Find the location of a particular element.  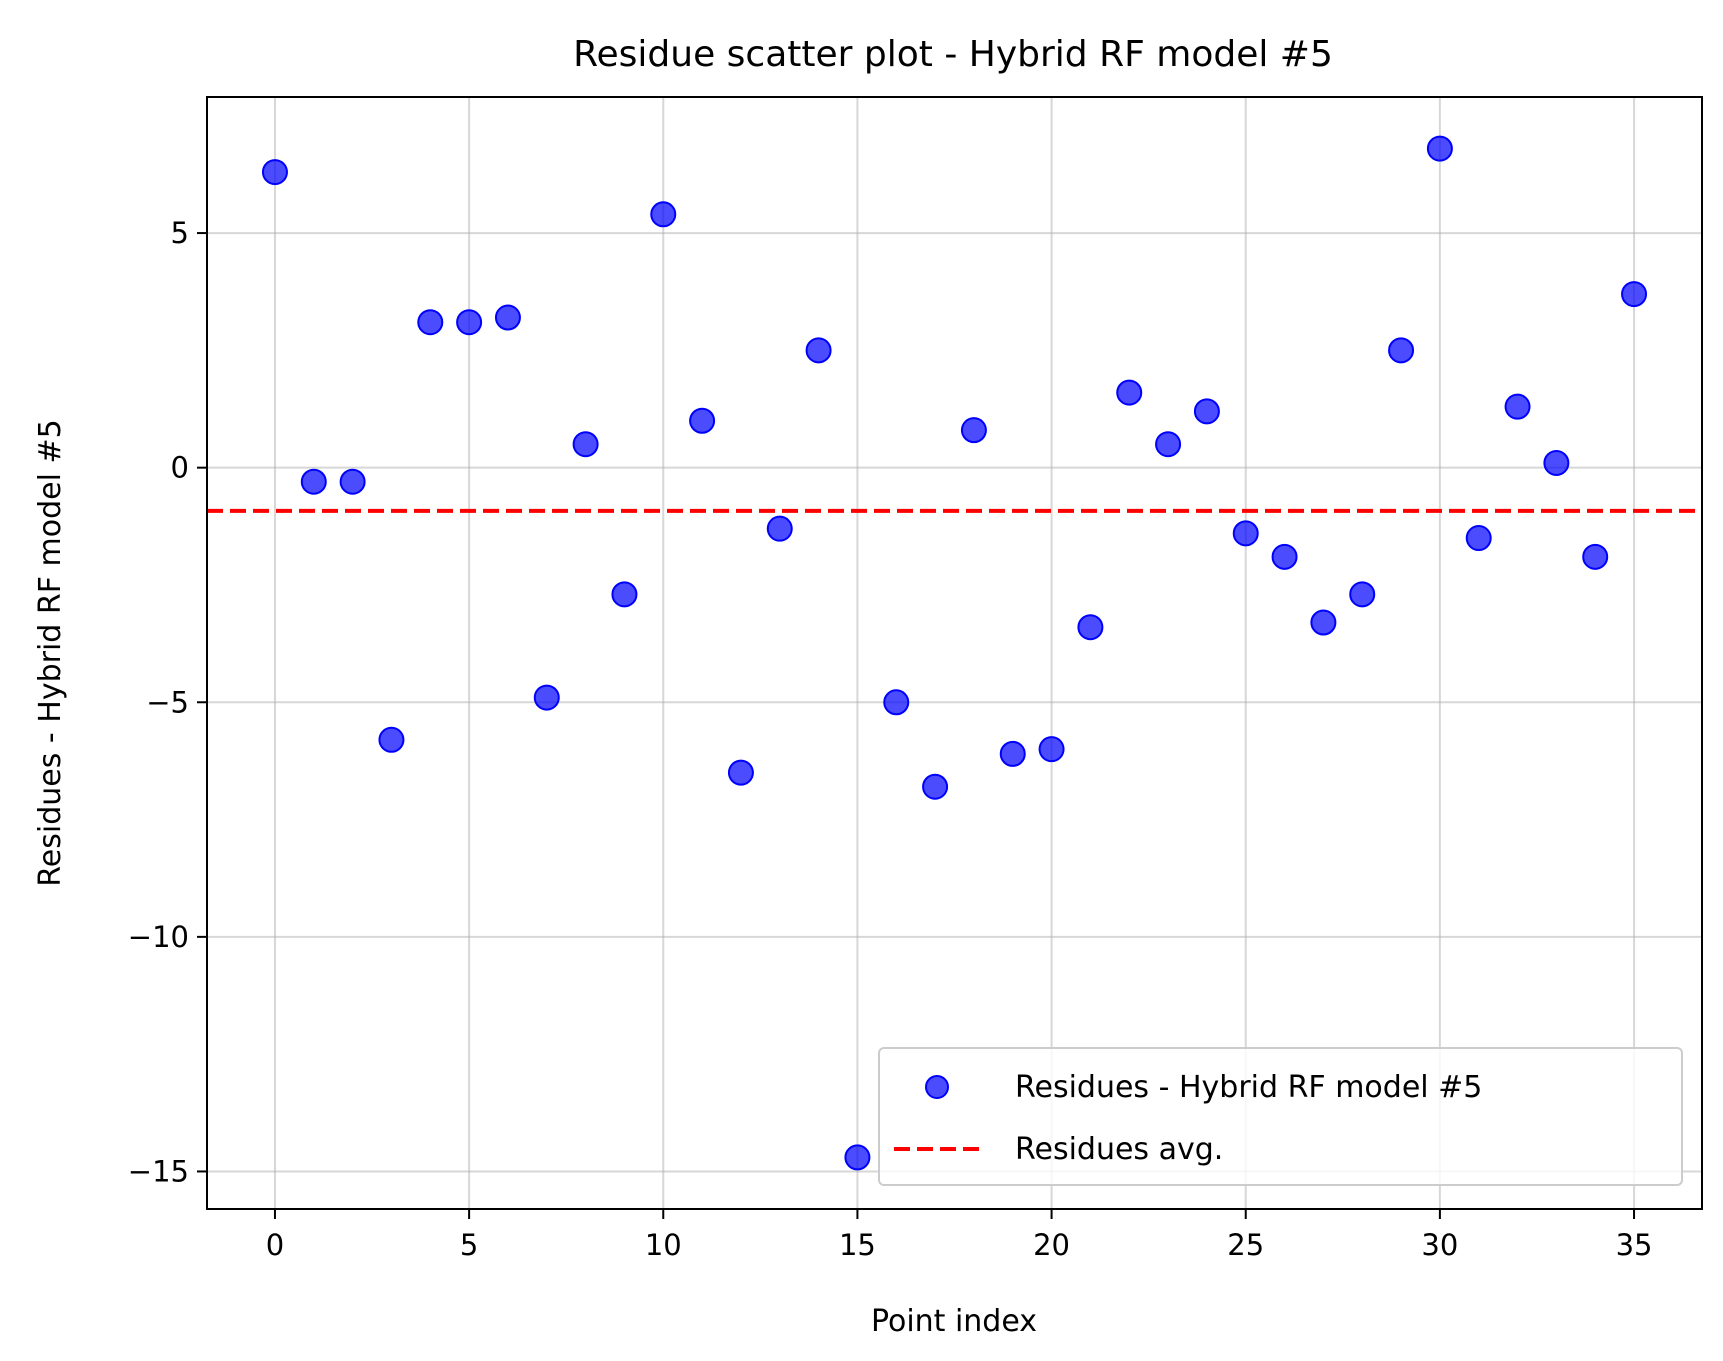

x-axis-ticks: 0 5 10 15 20 25 30 35 is located at coordinates (959, 1235).